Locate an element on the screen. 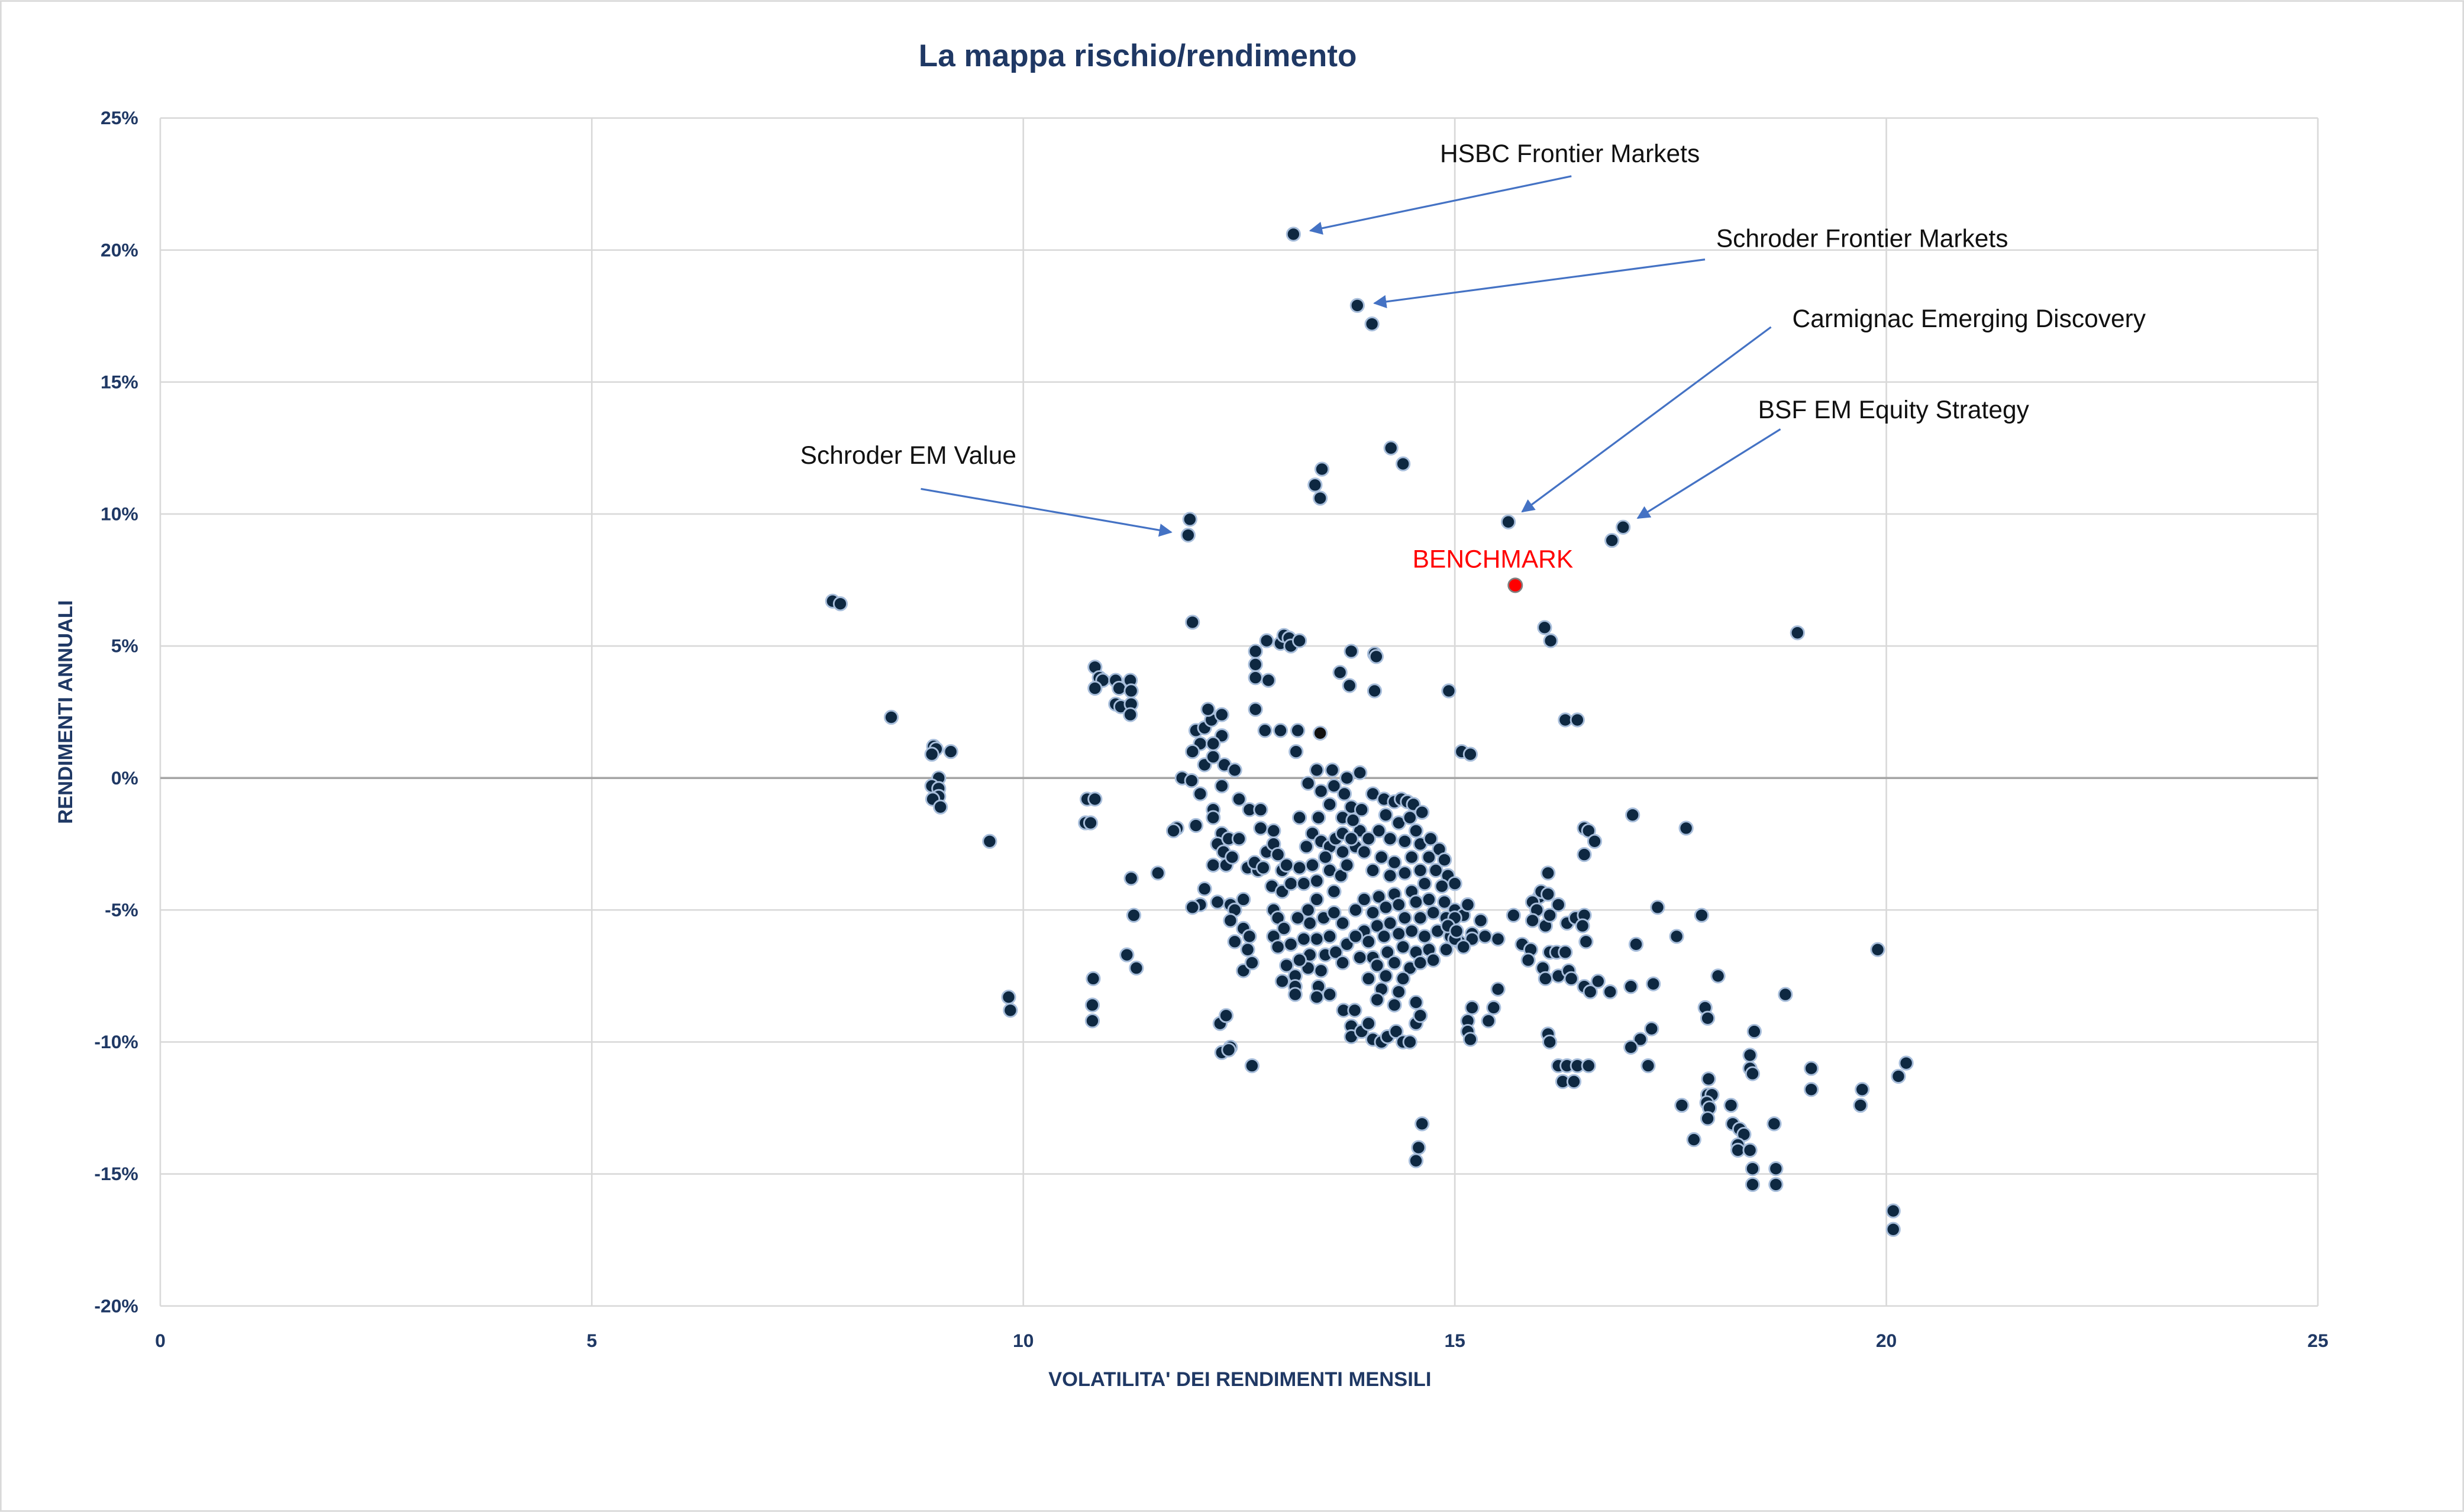  x-tick-label: 25 is located at coordinates (2317, 1340).